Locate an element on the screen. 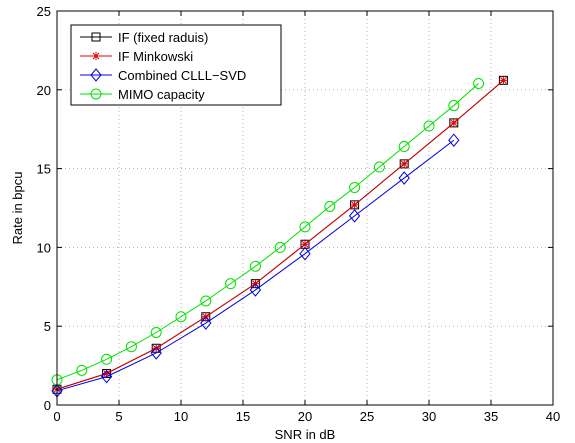 Image resolution: width=575 pixels, height=443 pixels. legend-label: MIMO capacity is located at coordinates (161, 94).